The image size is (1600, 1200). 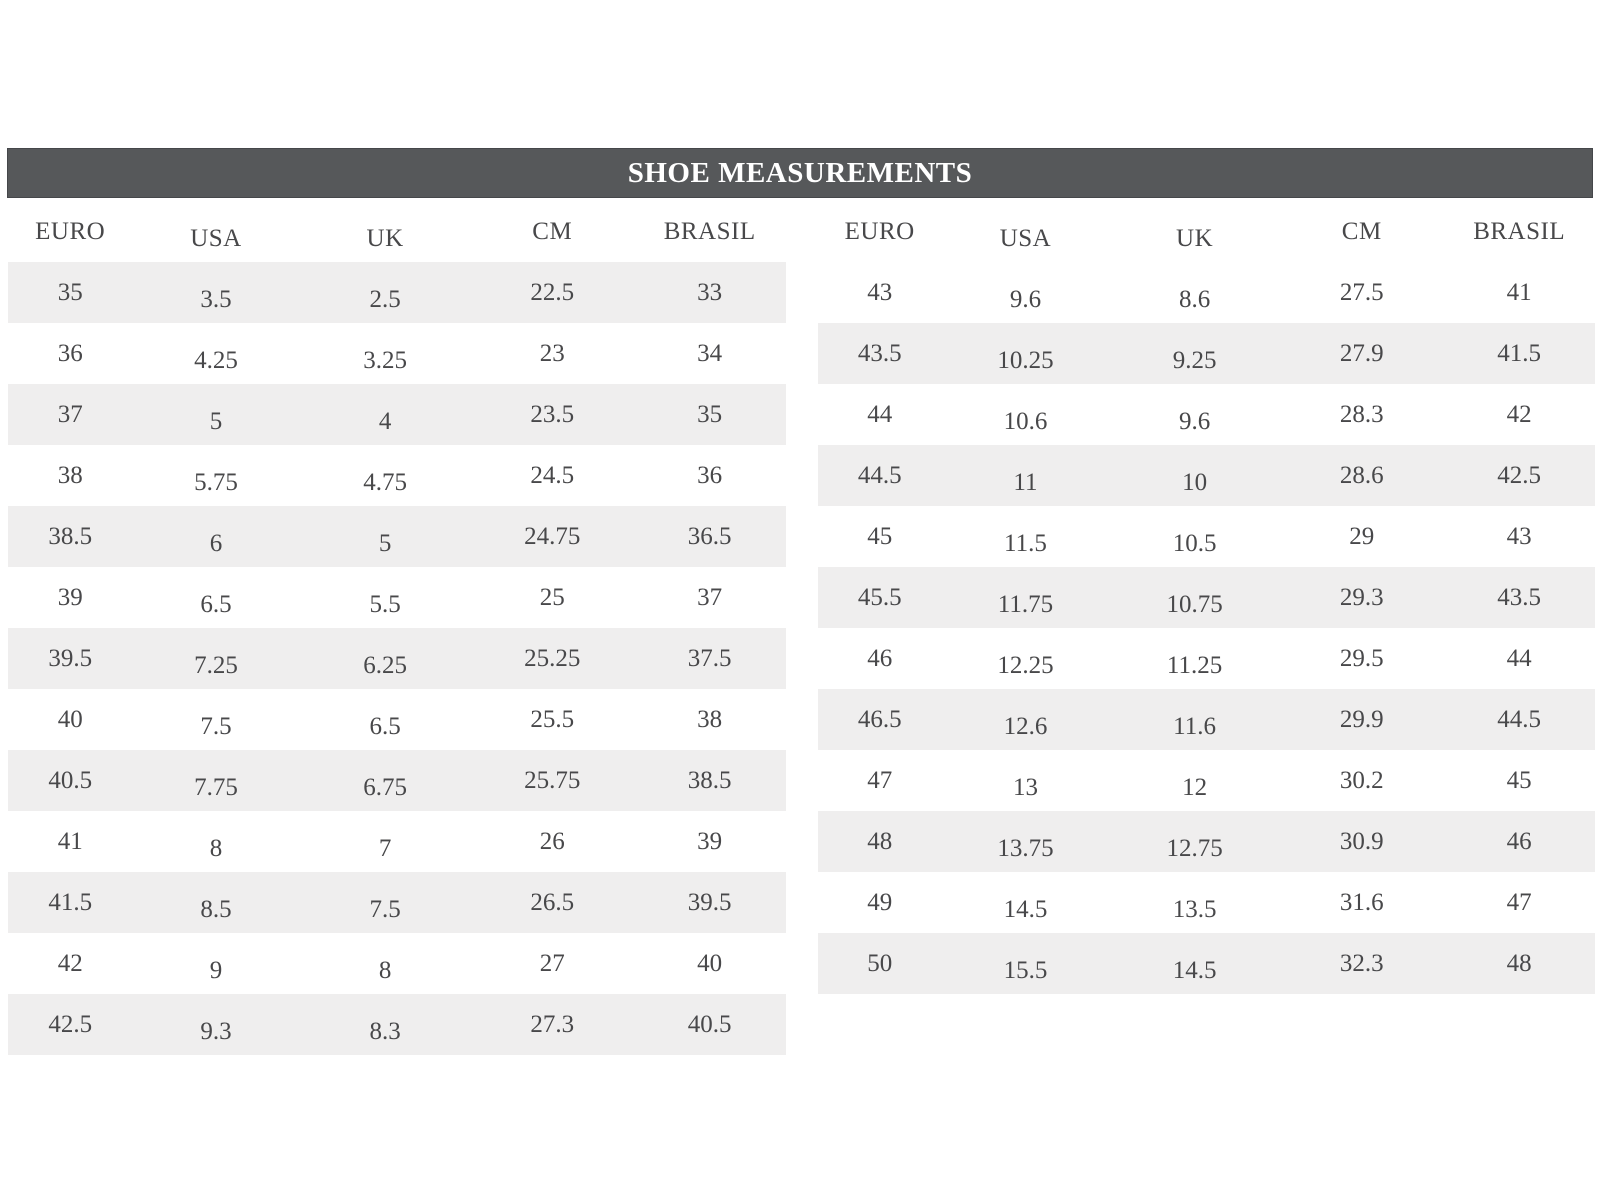 What do you see at coordinates (1194, 848) in the screenshot?
I see `table-cell: 12.75` at bounding box center [1194, 848].